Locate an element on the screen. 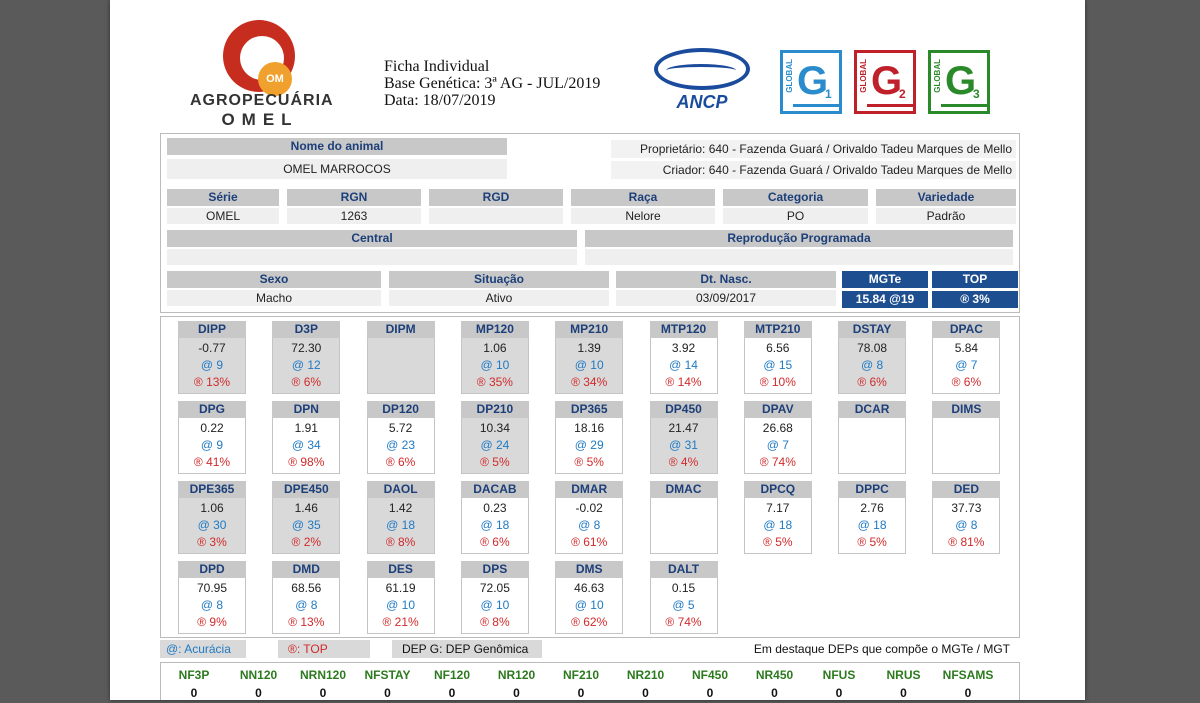 This screenshot has height=703, width=1200. dep-top: ® 81% is located at coordinates (966, 542).